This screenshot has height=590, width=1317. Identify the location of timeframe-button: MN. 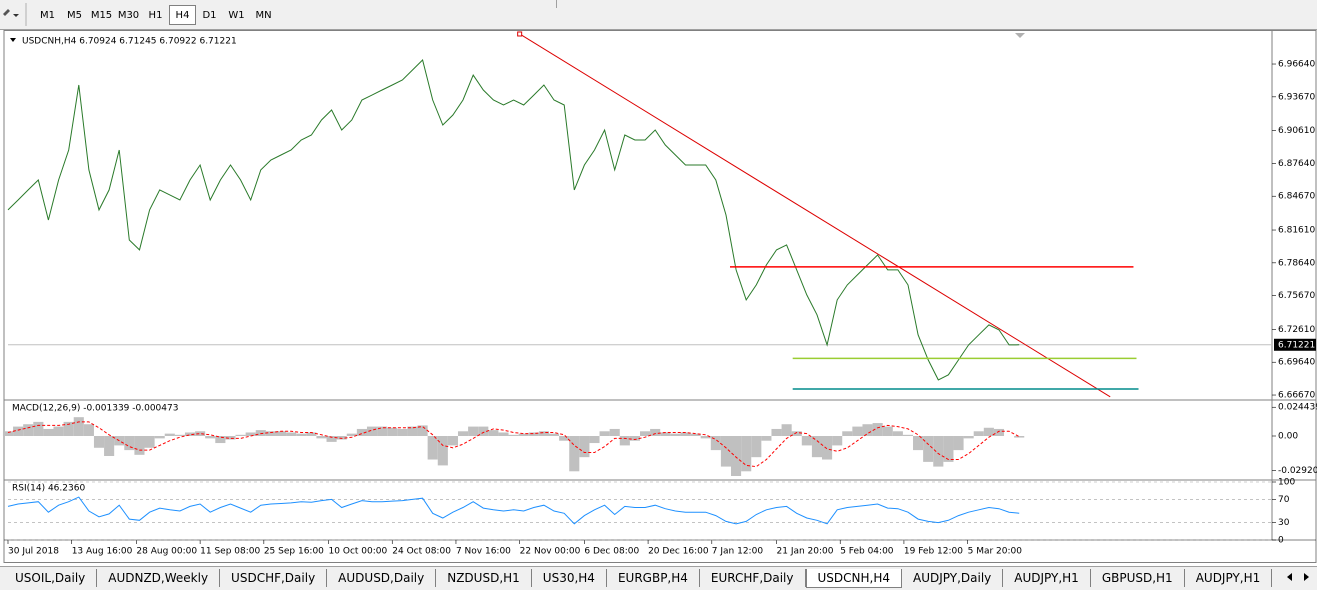
(263, 15).